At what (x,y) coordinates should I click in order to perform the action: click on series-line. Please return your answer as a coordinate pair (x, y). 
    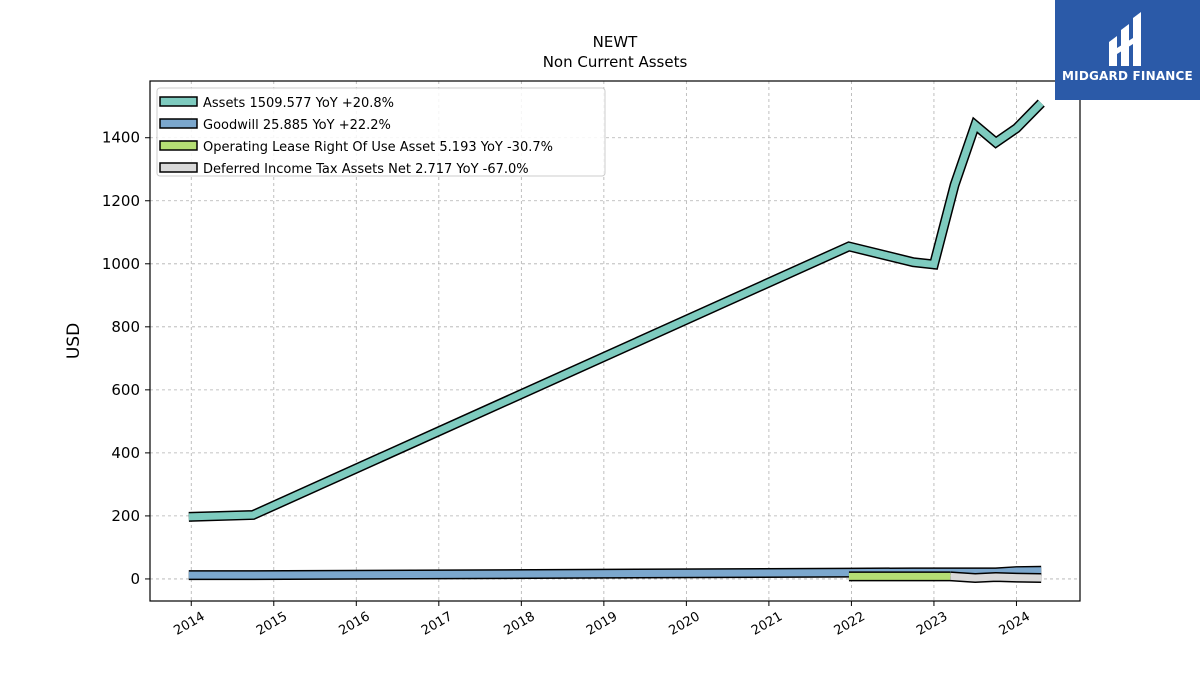
    Looking at the image, I should click on (996, 577).